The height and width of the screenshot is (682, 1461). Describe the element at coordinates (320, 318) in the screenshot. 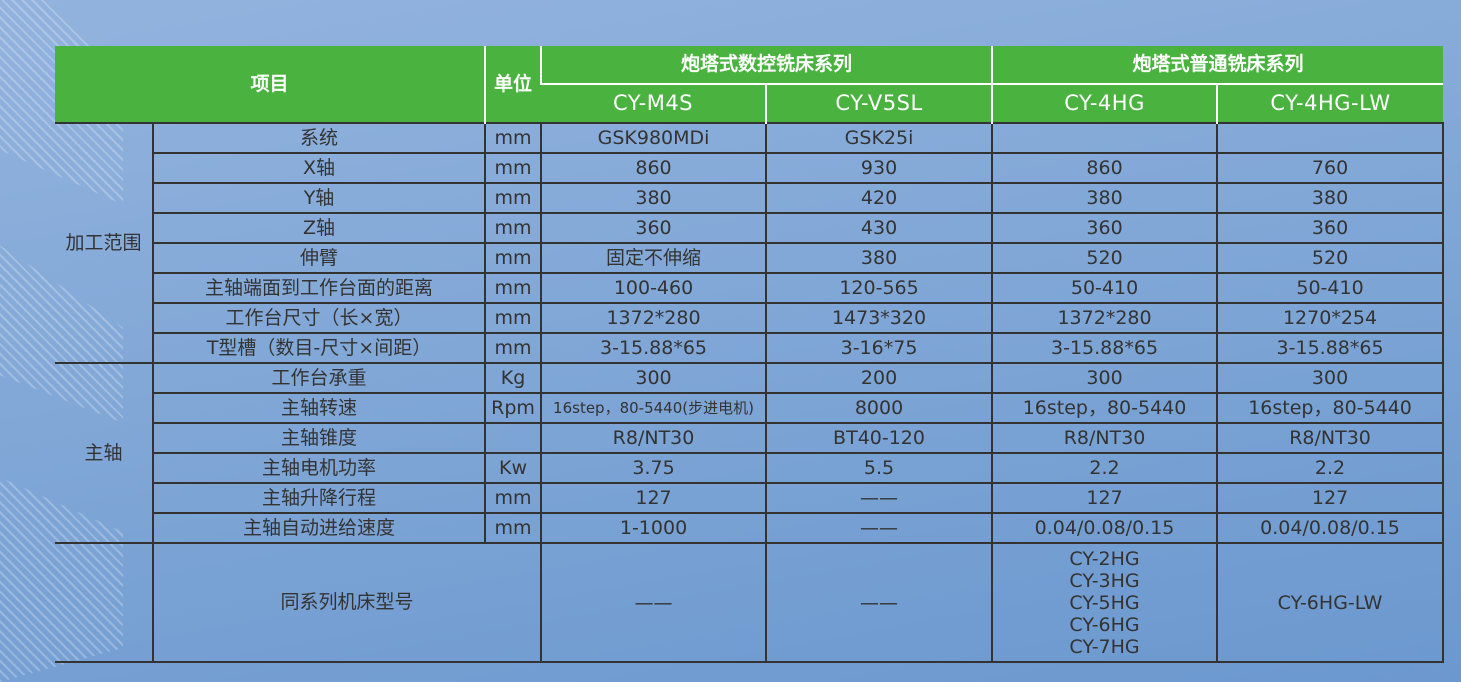

I see `row-item: 工作台尺寸（长×宽）` at that location.